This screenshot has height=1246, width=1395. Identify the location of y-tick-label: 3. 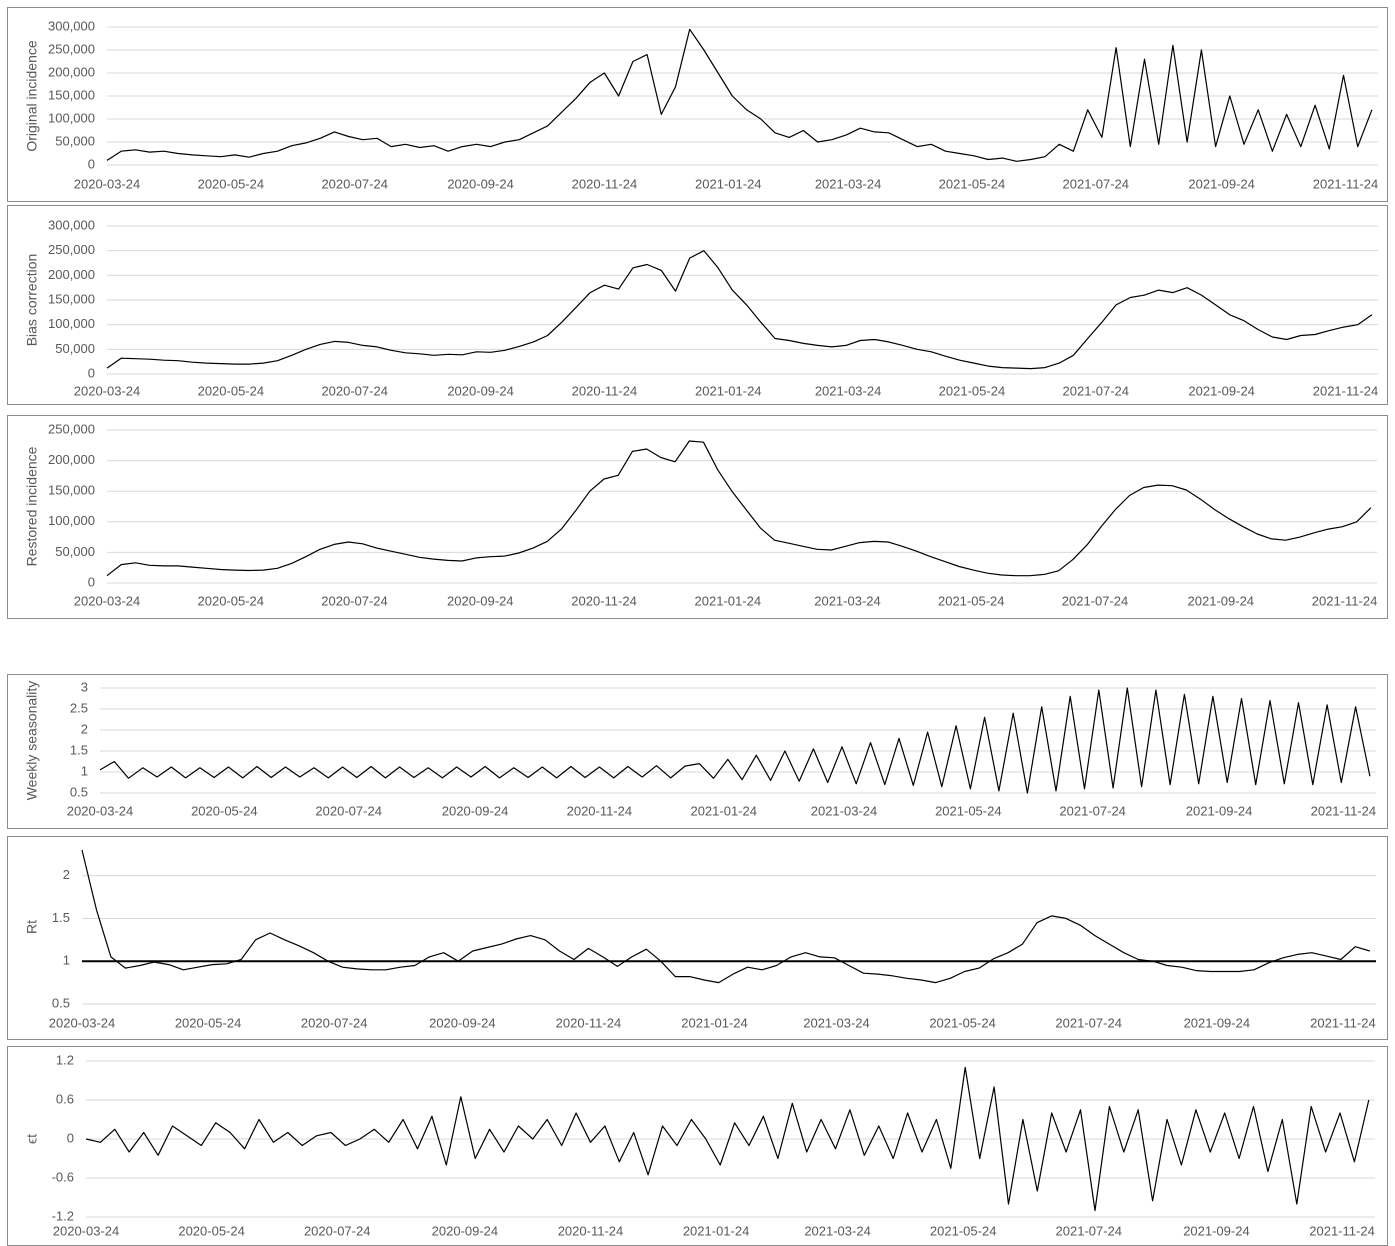
(84, 686).